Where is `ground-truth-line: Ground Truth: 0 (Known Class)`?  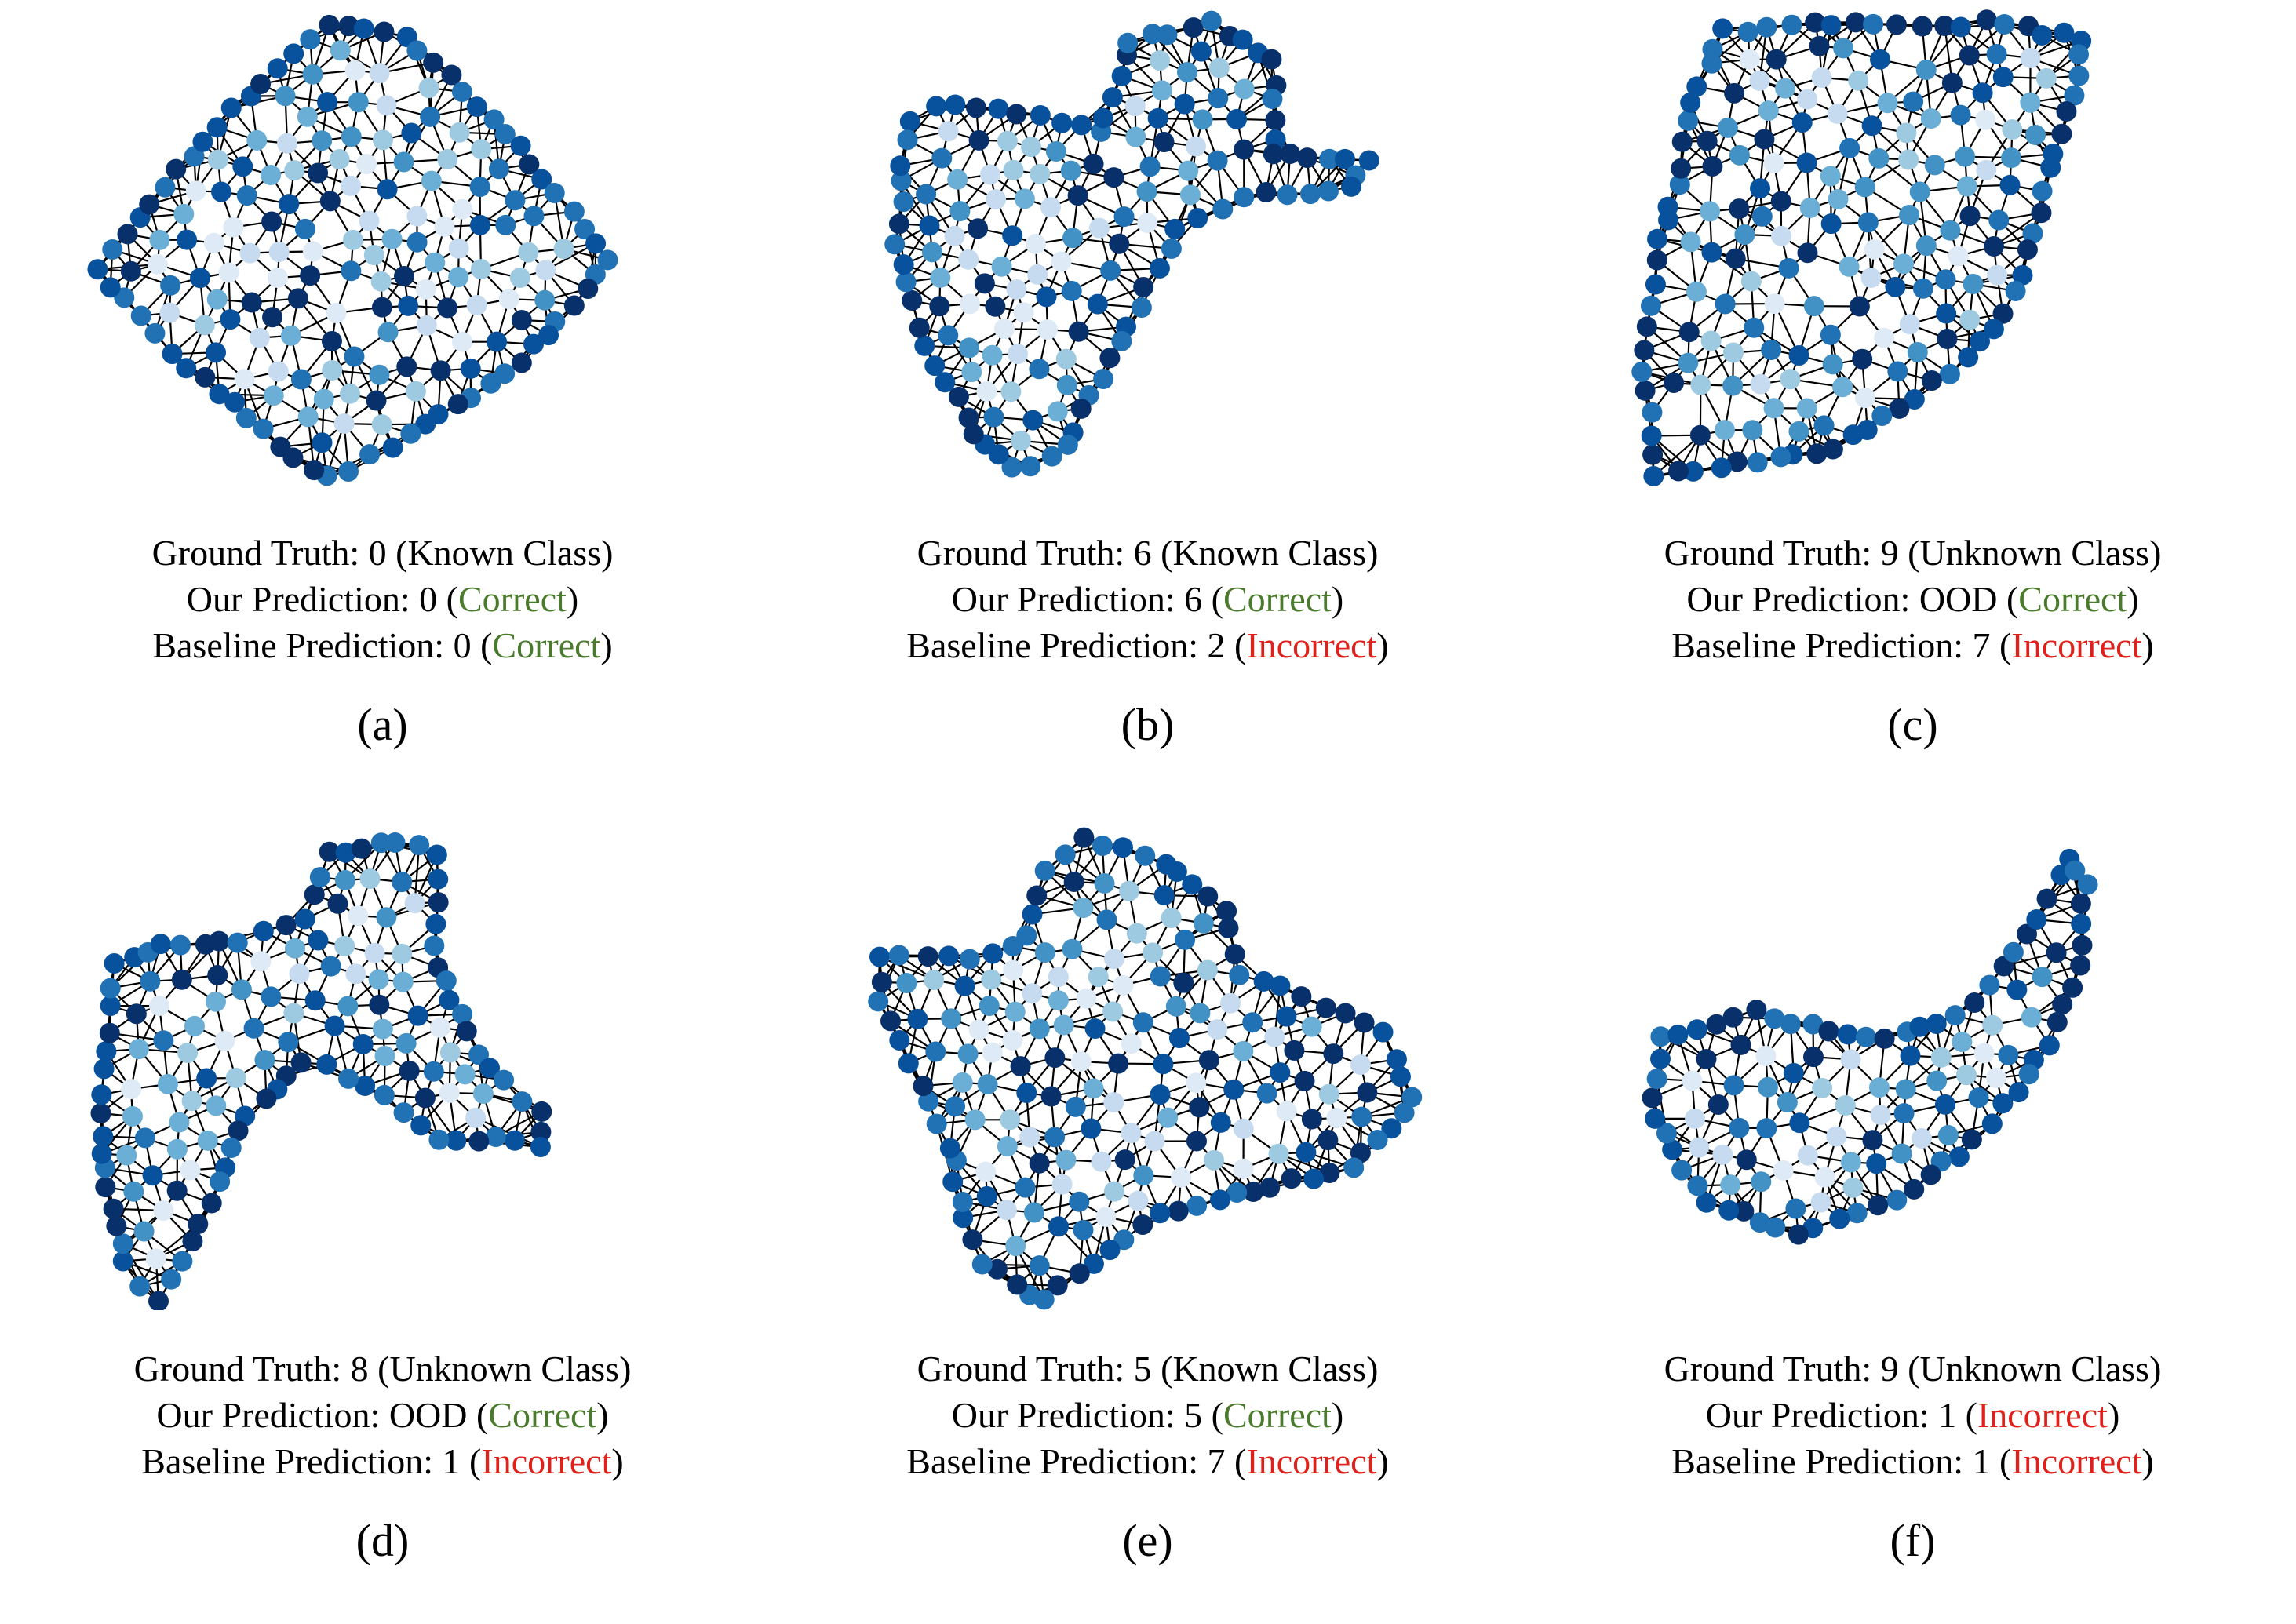 ground-truth-line: Ground Truth: 0 (Known Class) is located at coordinates (382, 553).